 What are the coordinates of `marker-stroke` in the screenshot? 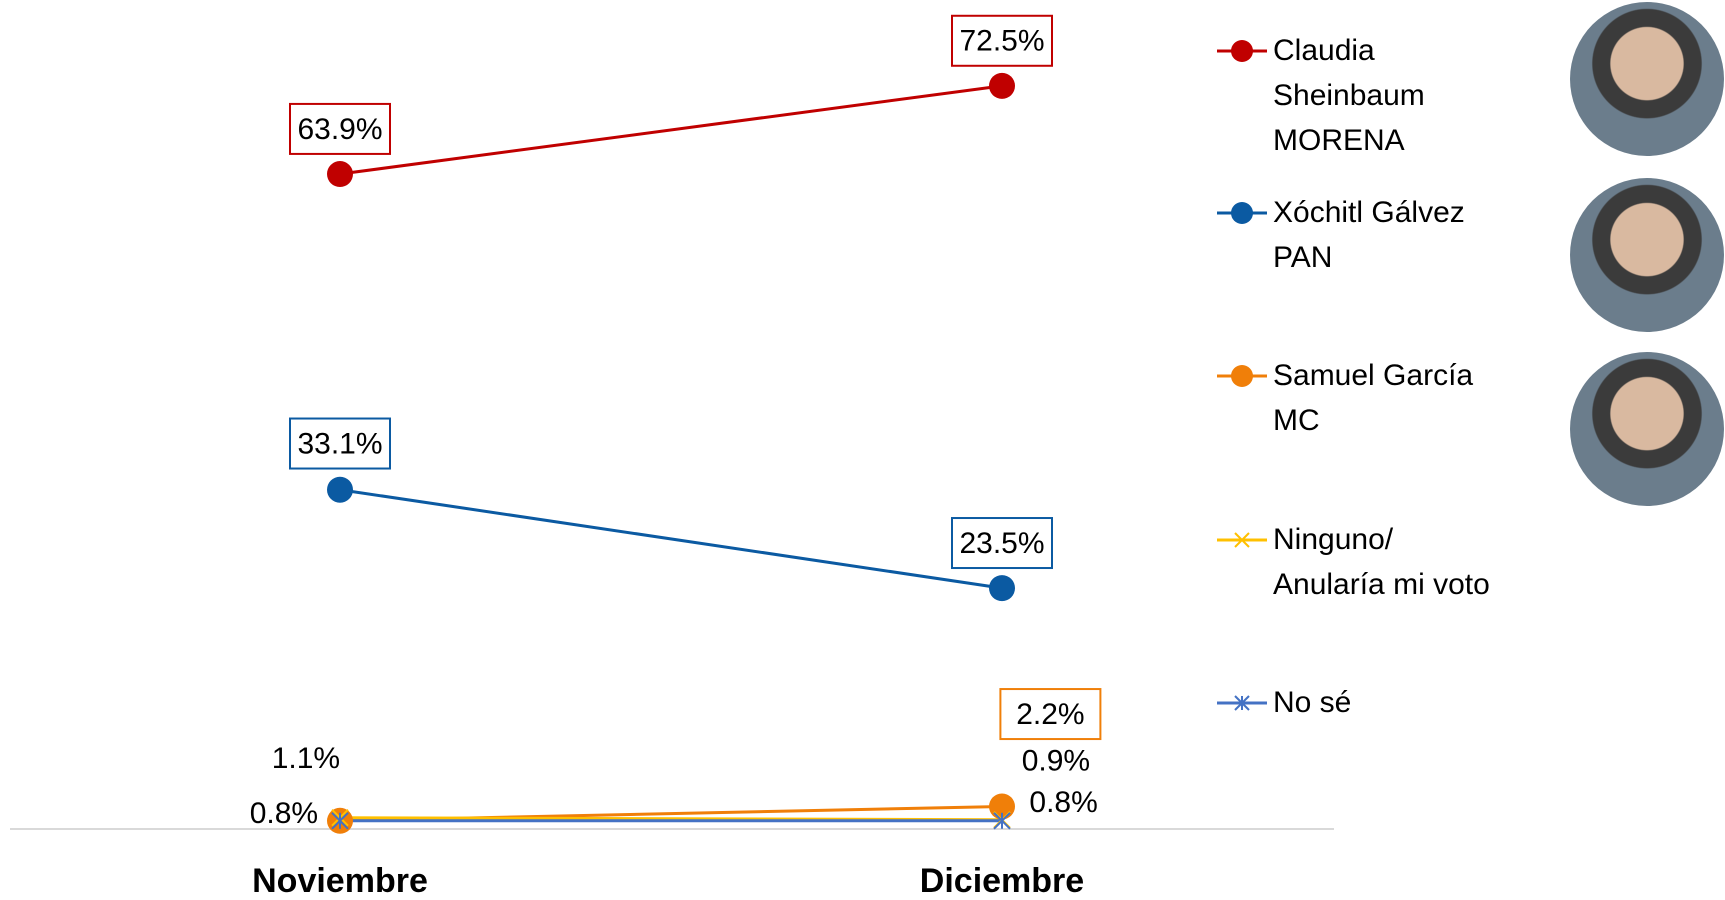 It's located at (1242, 540).